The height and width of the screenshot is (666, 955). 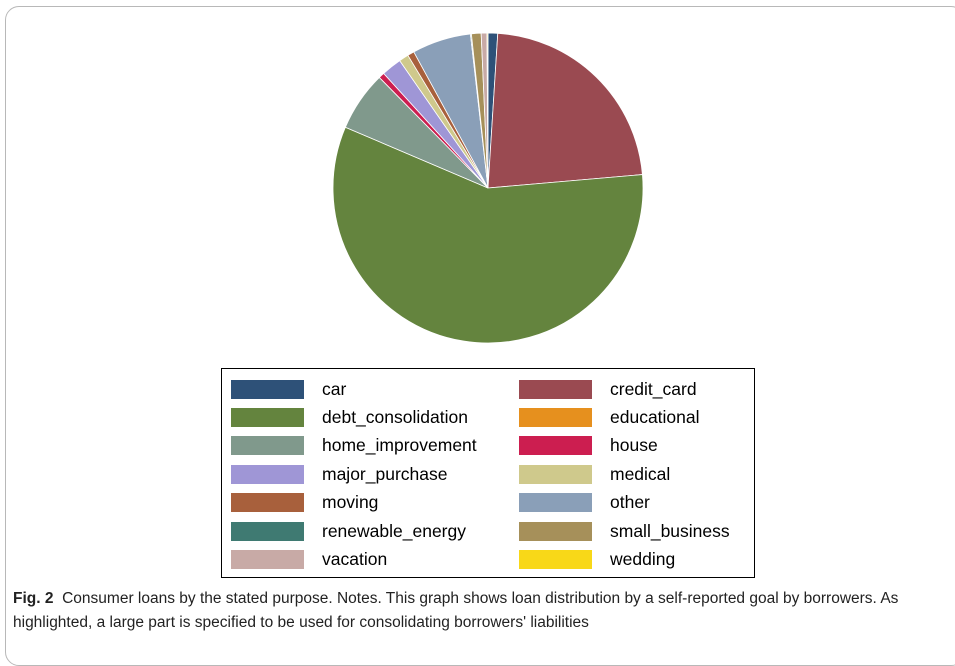 What do you see at coordinates (350, 502) in the screenshot?
I see `legend-label: moving` at bounding box center [350, 502].